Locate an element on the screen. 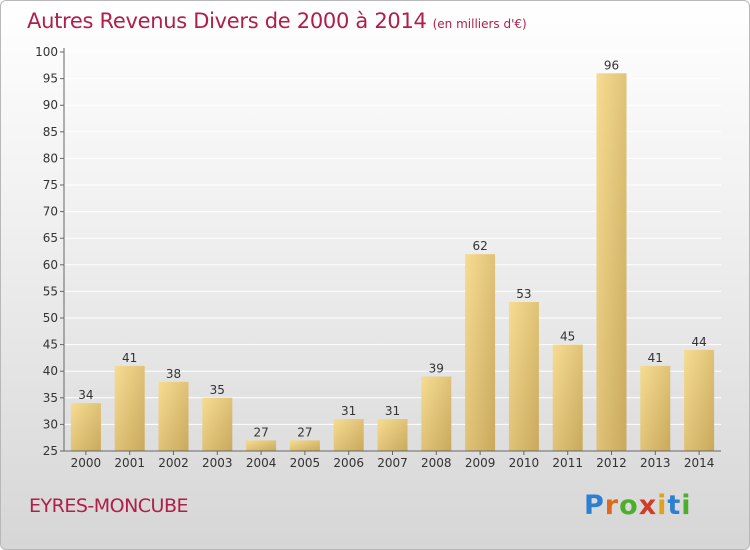 The width and height of the screenshot is (750, 550). bar-2003 is located at coordinates (217, 424).